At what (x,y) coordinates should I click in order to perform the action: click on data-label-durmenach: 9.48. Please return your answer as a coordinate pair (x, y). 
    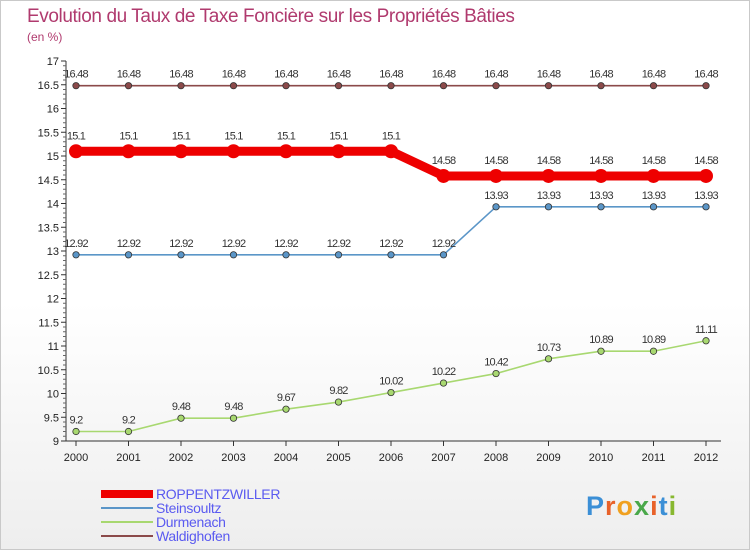
    Looking at the image, I should click on (233, 407).